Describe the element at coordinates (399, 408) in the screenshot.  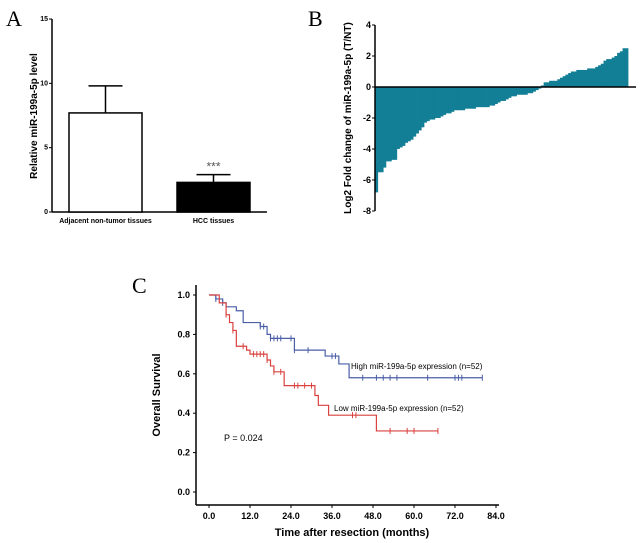
I see `series-label-low: Low miR-199a-5p expression (n=52)` at that location.